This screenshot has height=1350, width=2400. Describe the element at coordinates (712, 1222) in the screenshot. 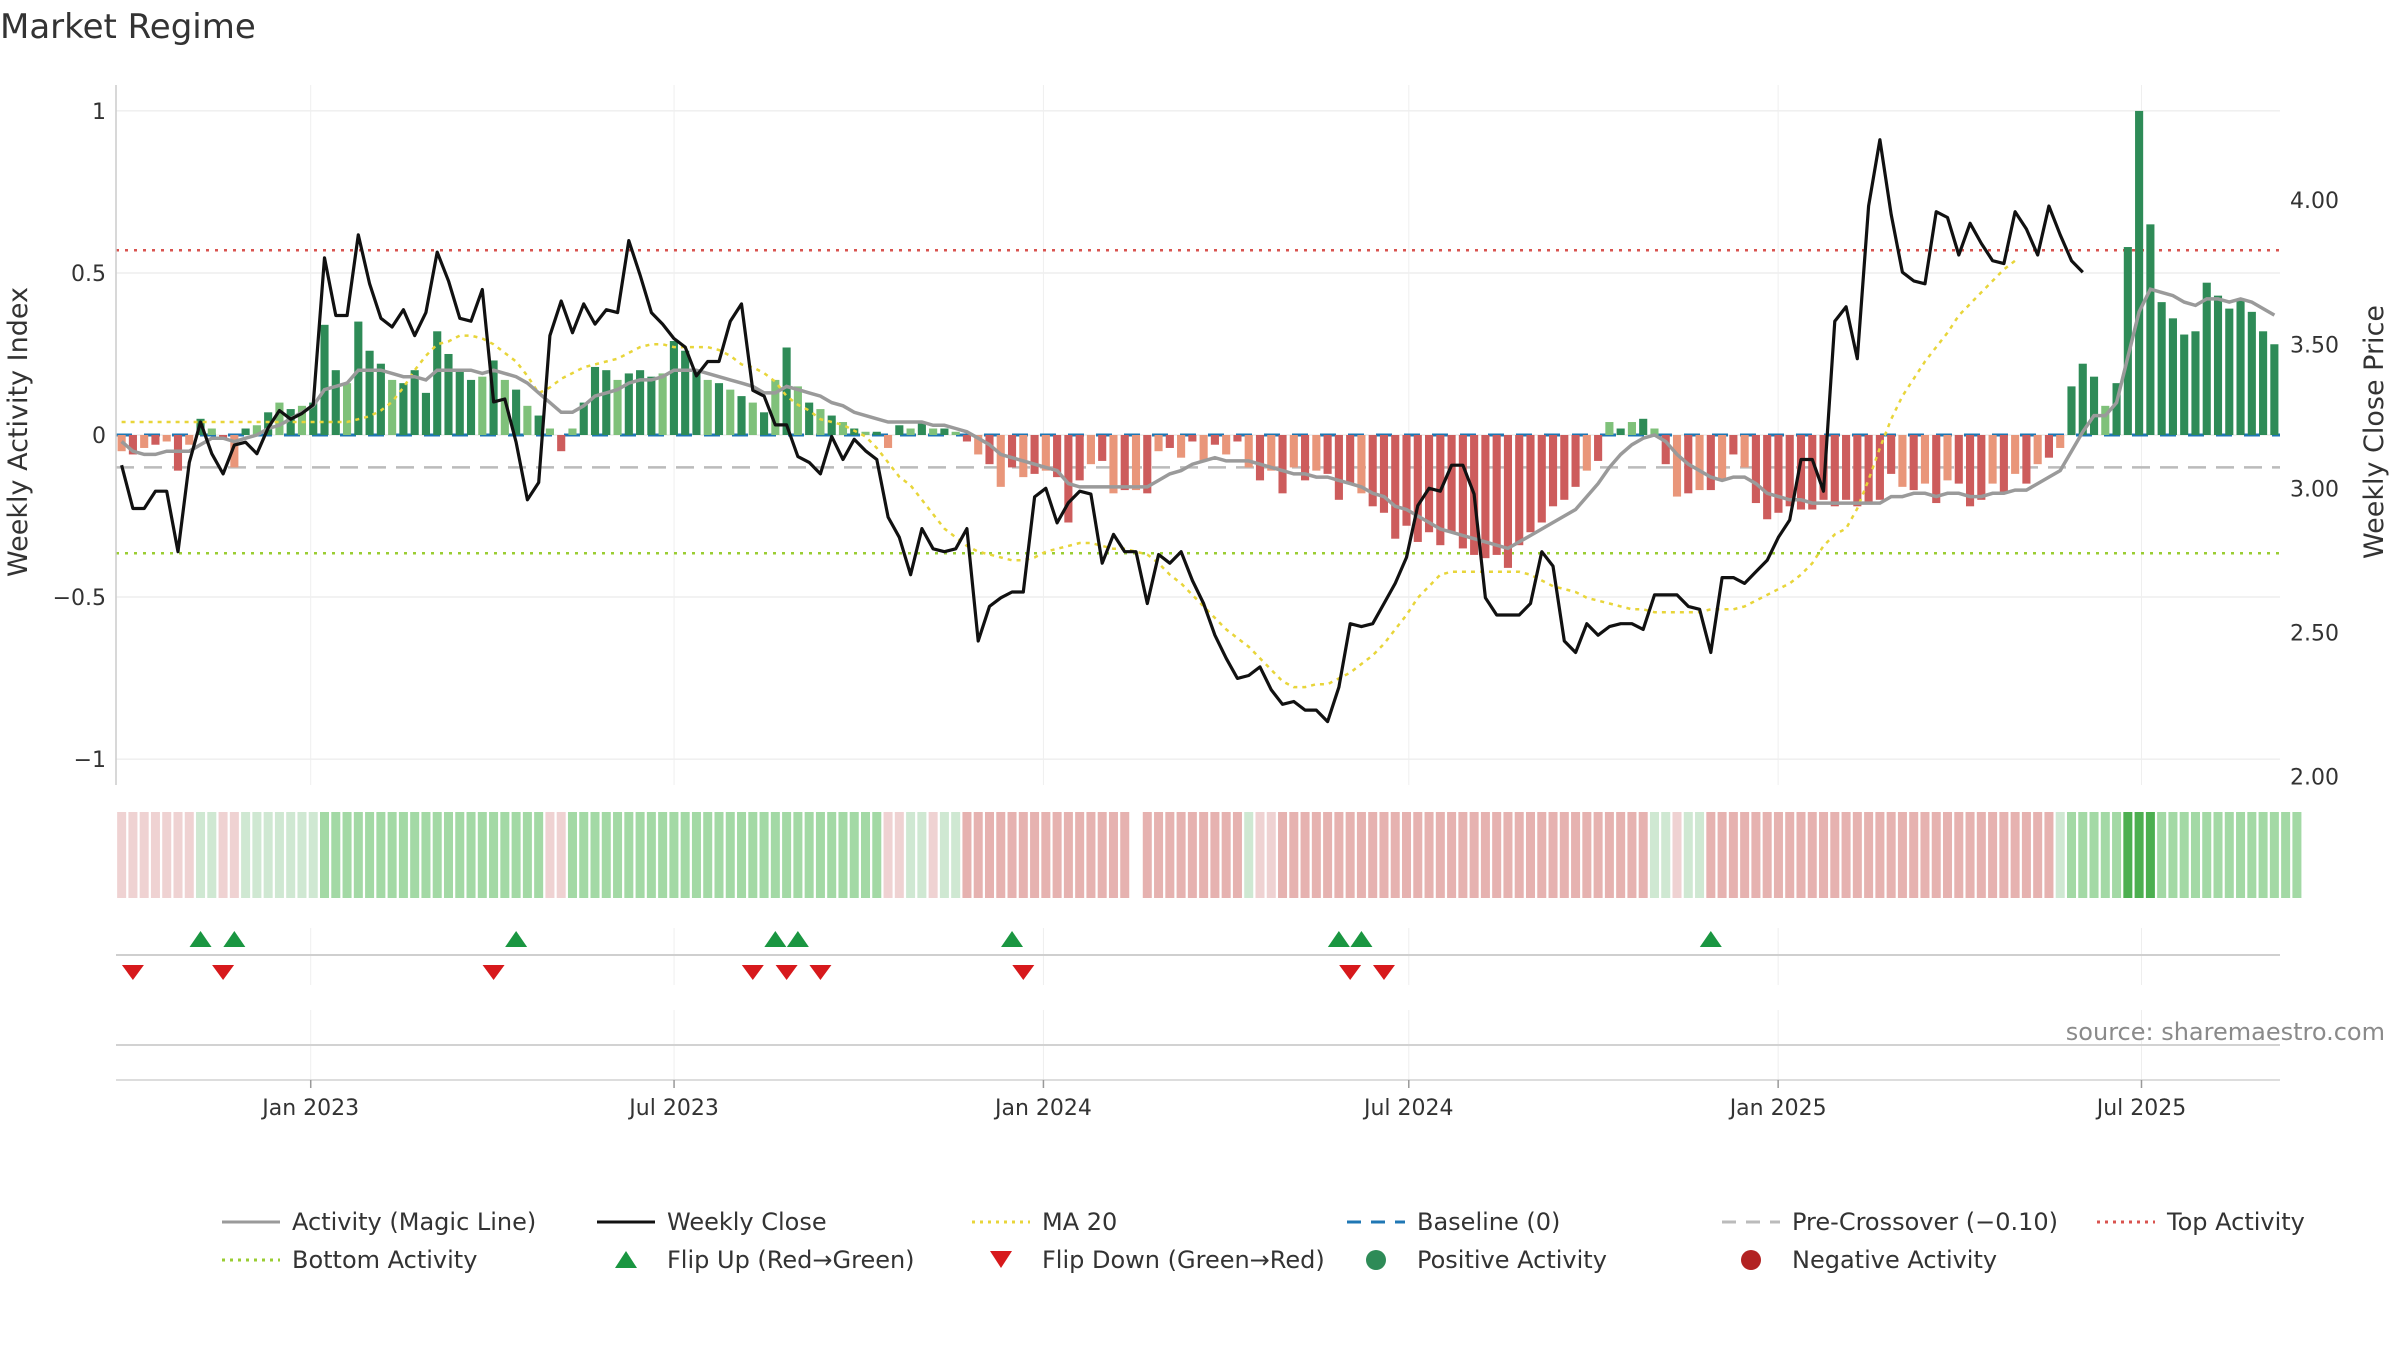

I see `legend-item: Weekly Close` at that location.